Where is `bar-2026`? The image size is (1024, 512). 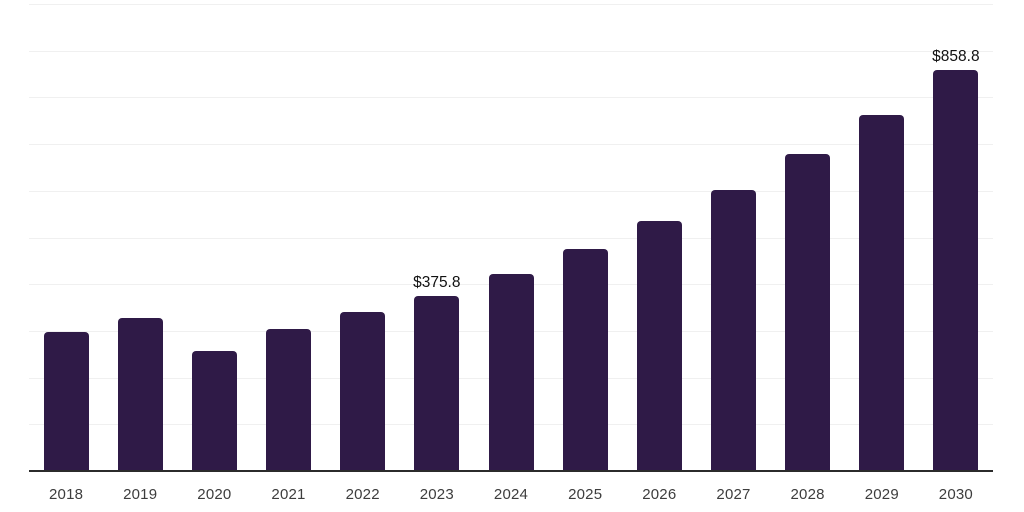 bar-2026 is located at coordinates (659, 345).